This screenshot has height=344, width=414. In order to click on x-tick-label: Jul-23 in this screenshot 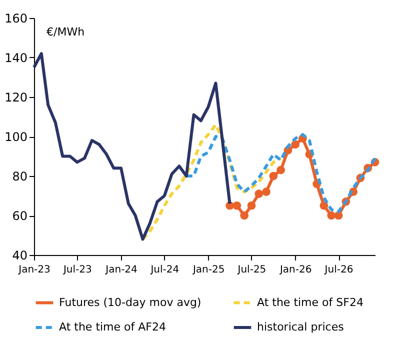, I will do `click(77, 270)`.